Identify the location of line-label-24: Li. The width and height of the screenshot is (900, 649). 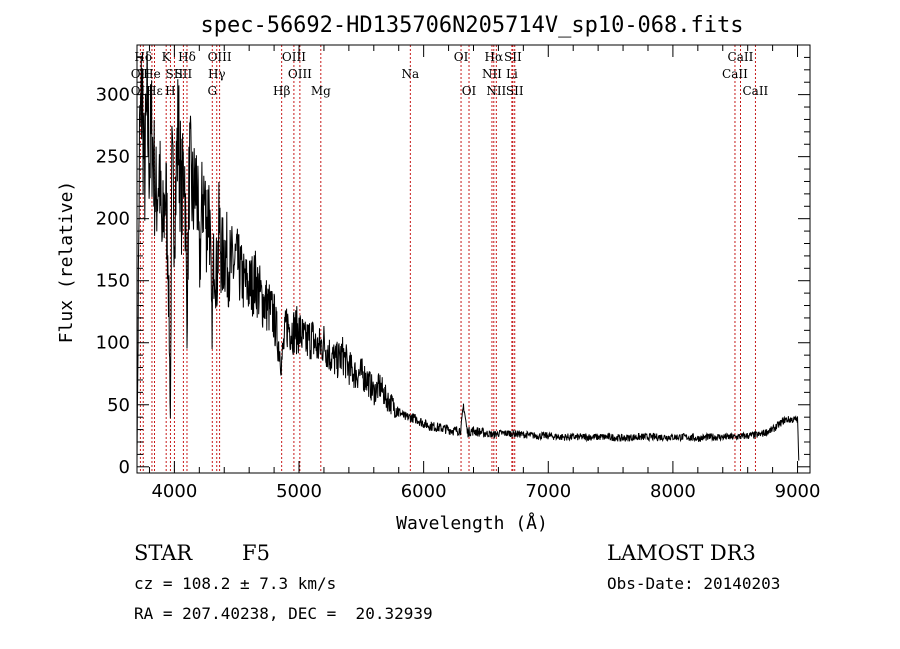
(512, 74).